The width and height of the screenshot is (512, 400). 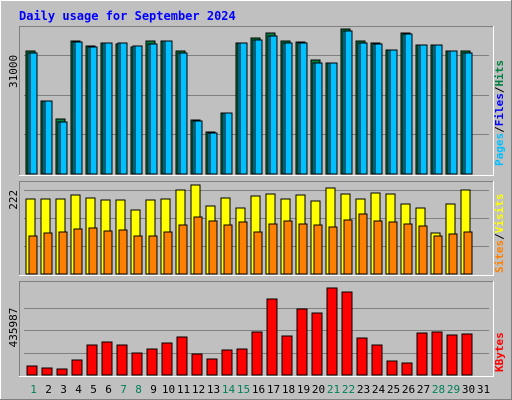 What do you see at coordinates (499, 109) in the screenshot?
I see `legend-files: Files` at bounding box center [499, 109].